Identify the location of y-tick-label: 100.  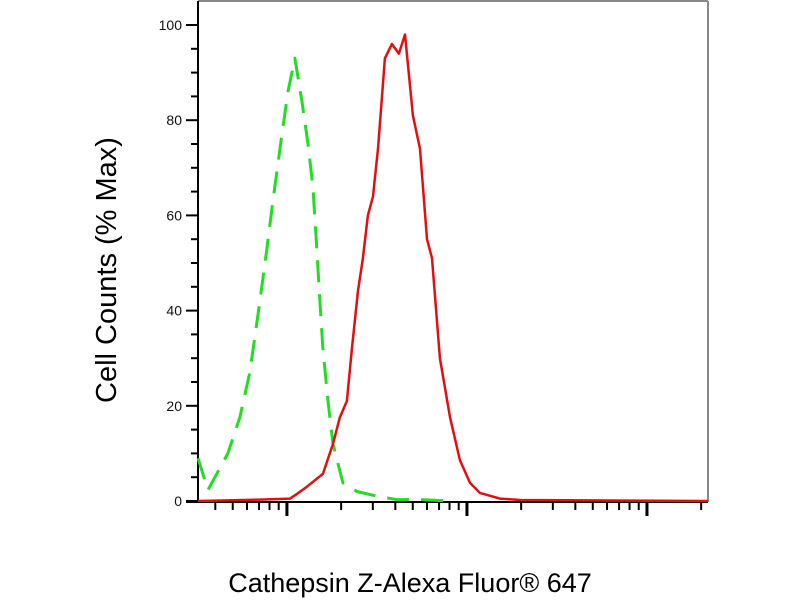
(171, 25).